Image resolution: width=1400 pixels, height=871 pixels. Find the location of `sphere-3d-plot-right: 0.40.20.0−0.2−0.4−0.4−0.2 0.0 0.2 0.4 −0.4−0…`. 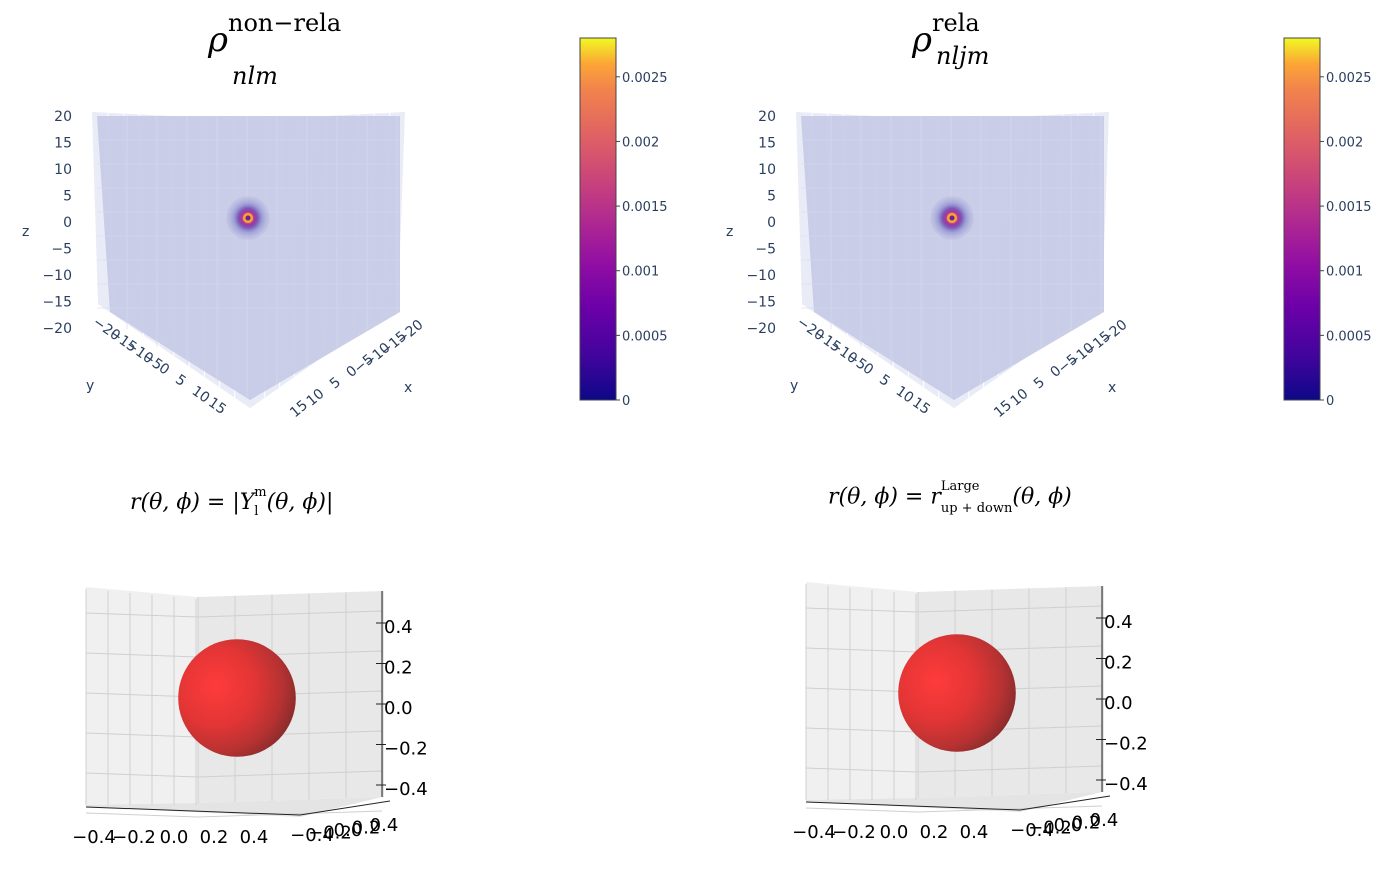

sphere-3d-plot-right: 0.40.20.0−0.2−0.4−0.4−0.2 0.0 0.2 0.4 −0.4−0… is located at coordinates (970, 712).